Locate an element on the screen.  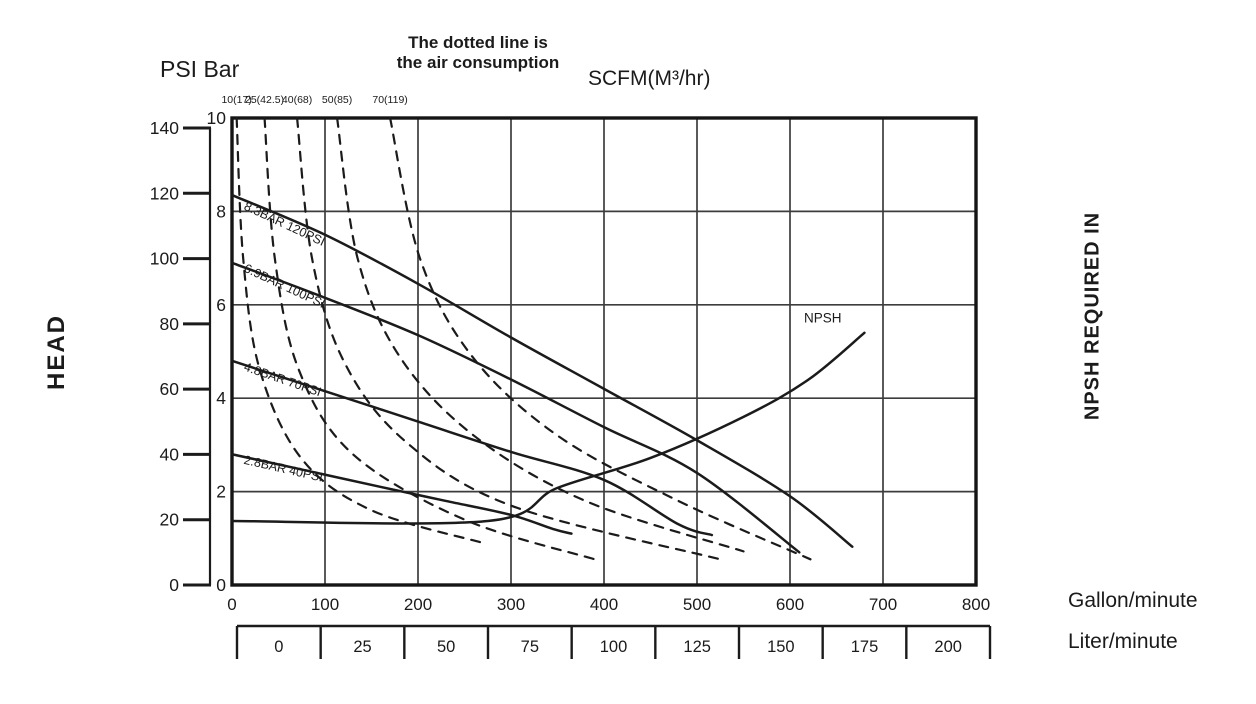
curve-npsh is located at coordinates (548, 428).